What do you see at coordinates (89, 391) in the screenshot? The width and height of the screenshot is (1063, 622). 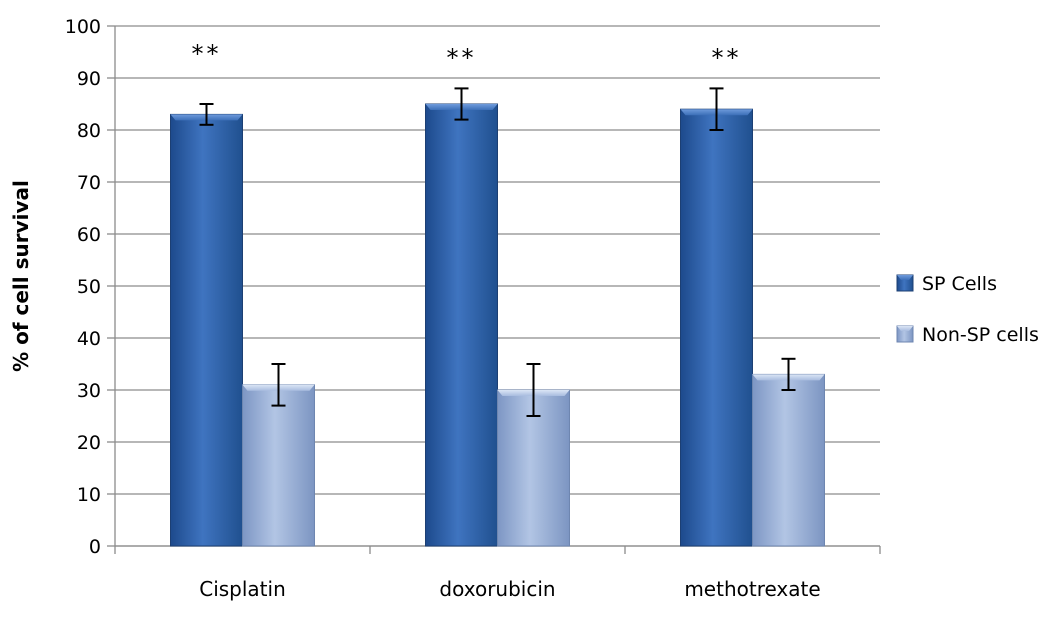 I see `y-tick-label: 30` at bounding box center [89, 391].